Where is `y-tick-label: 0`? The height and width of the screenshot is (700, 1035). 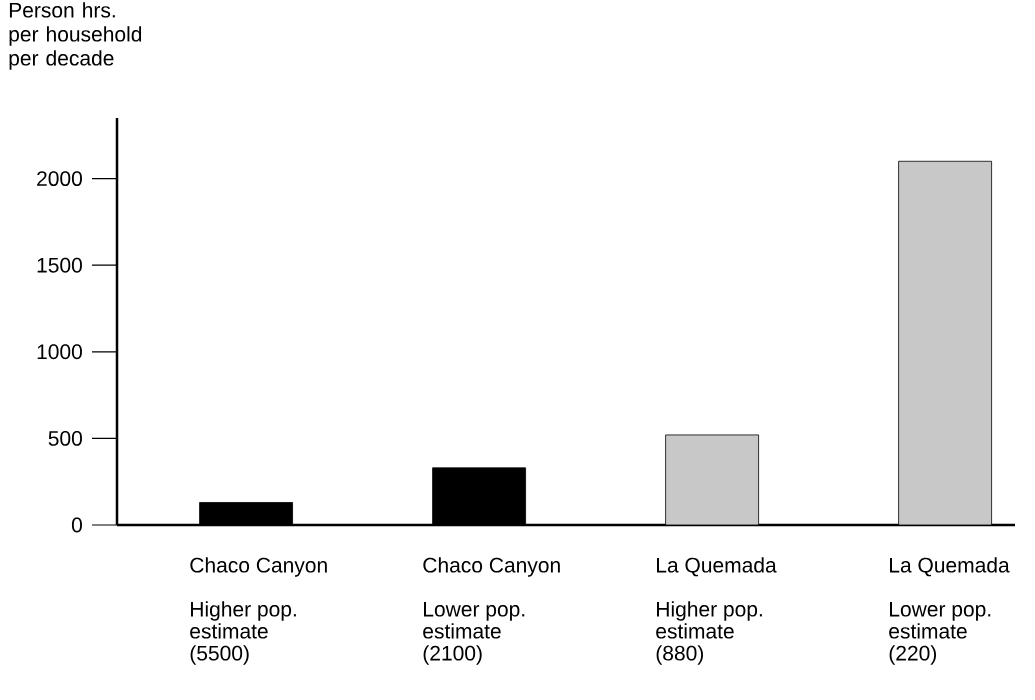 y-tick-label: 0 is located at coordinates (76, 525).